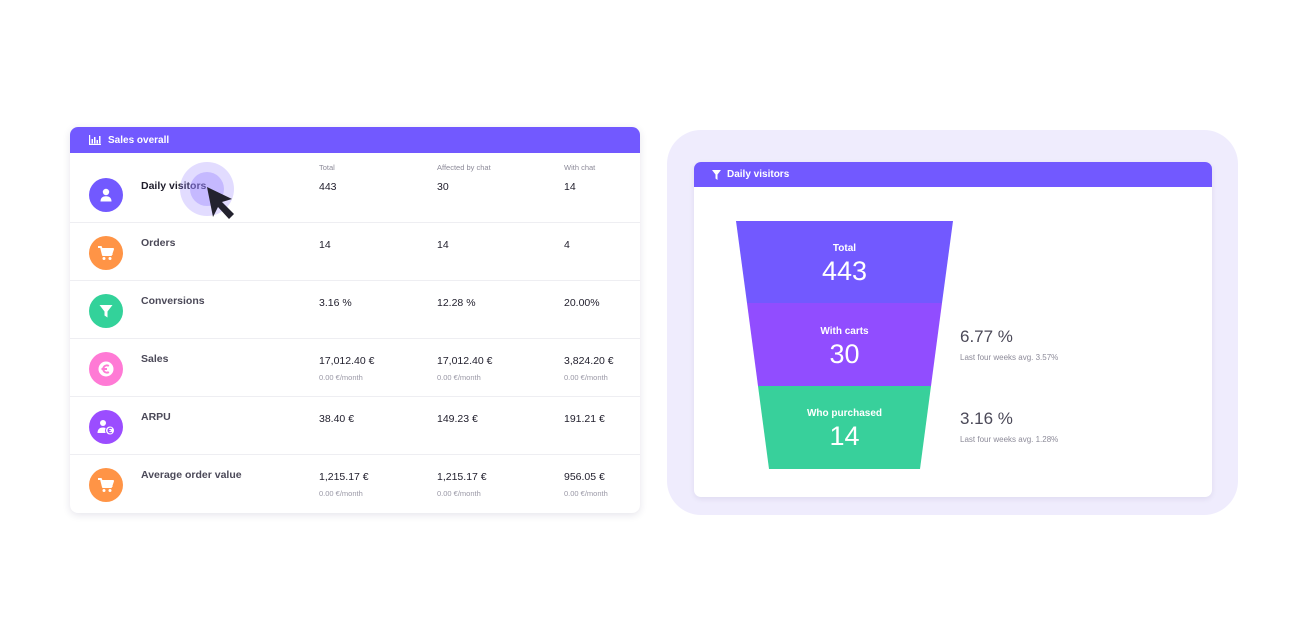 The height and width of the screenshot is (630, 1300). I want to click on cell-affected-by-chat: 14, so click(443, 245).